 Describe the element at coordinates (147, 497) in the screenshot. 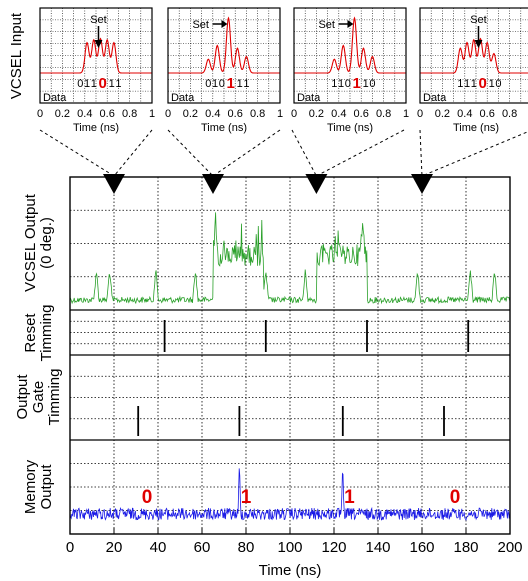

I see `memory-bit-label: 0` at that location.